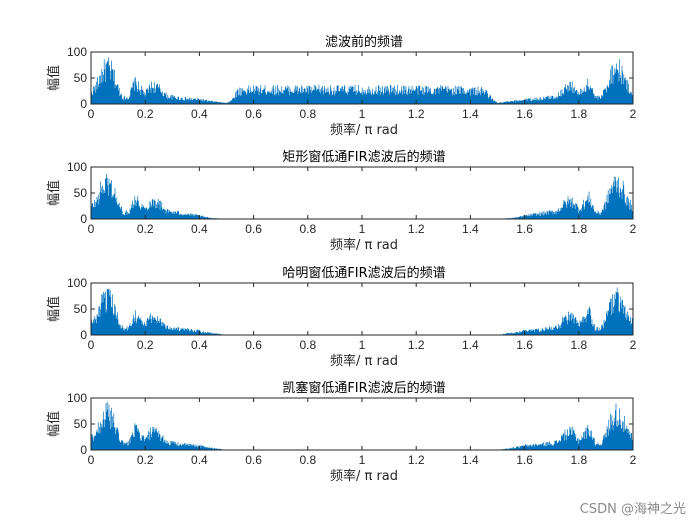 This screenshot has height=525, width=700. I want to click on chart-title: 哈明窗低通FIR滤波后的频谱, so click(363, 273).